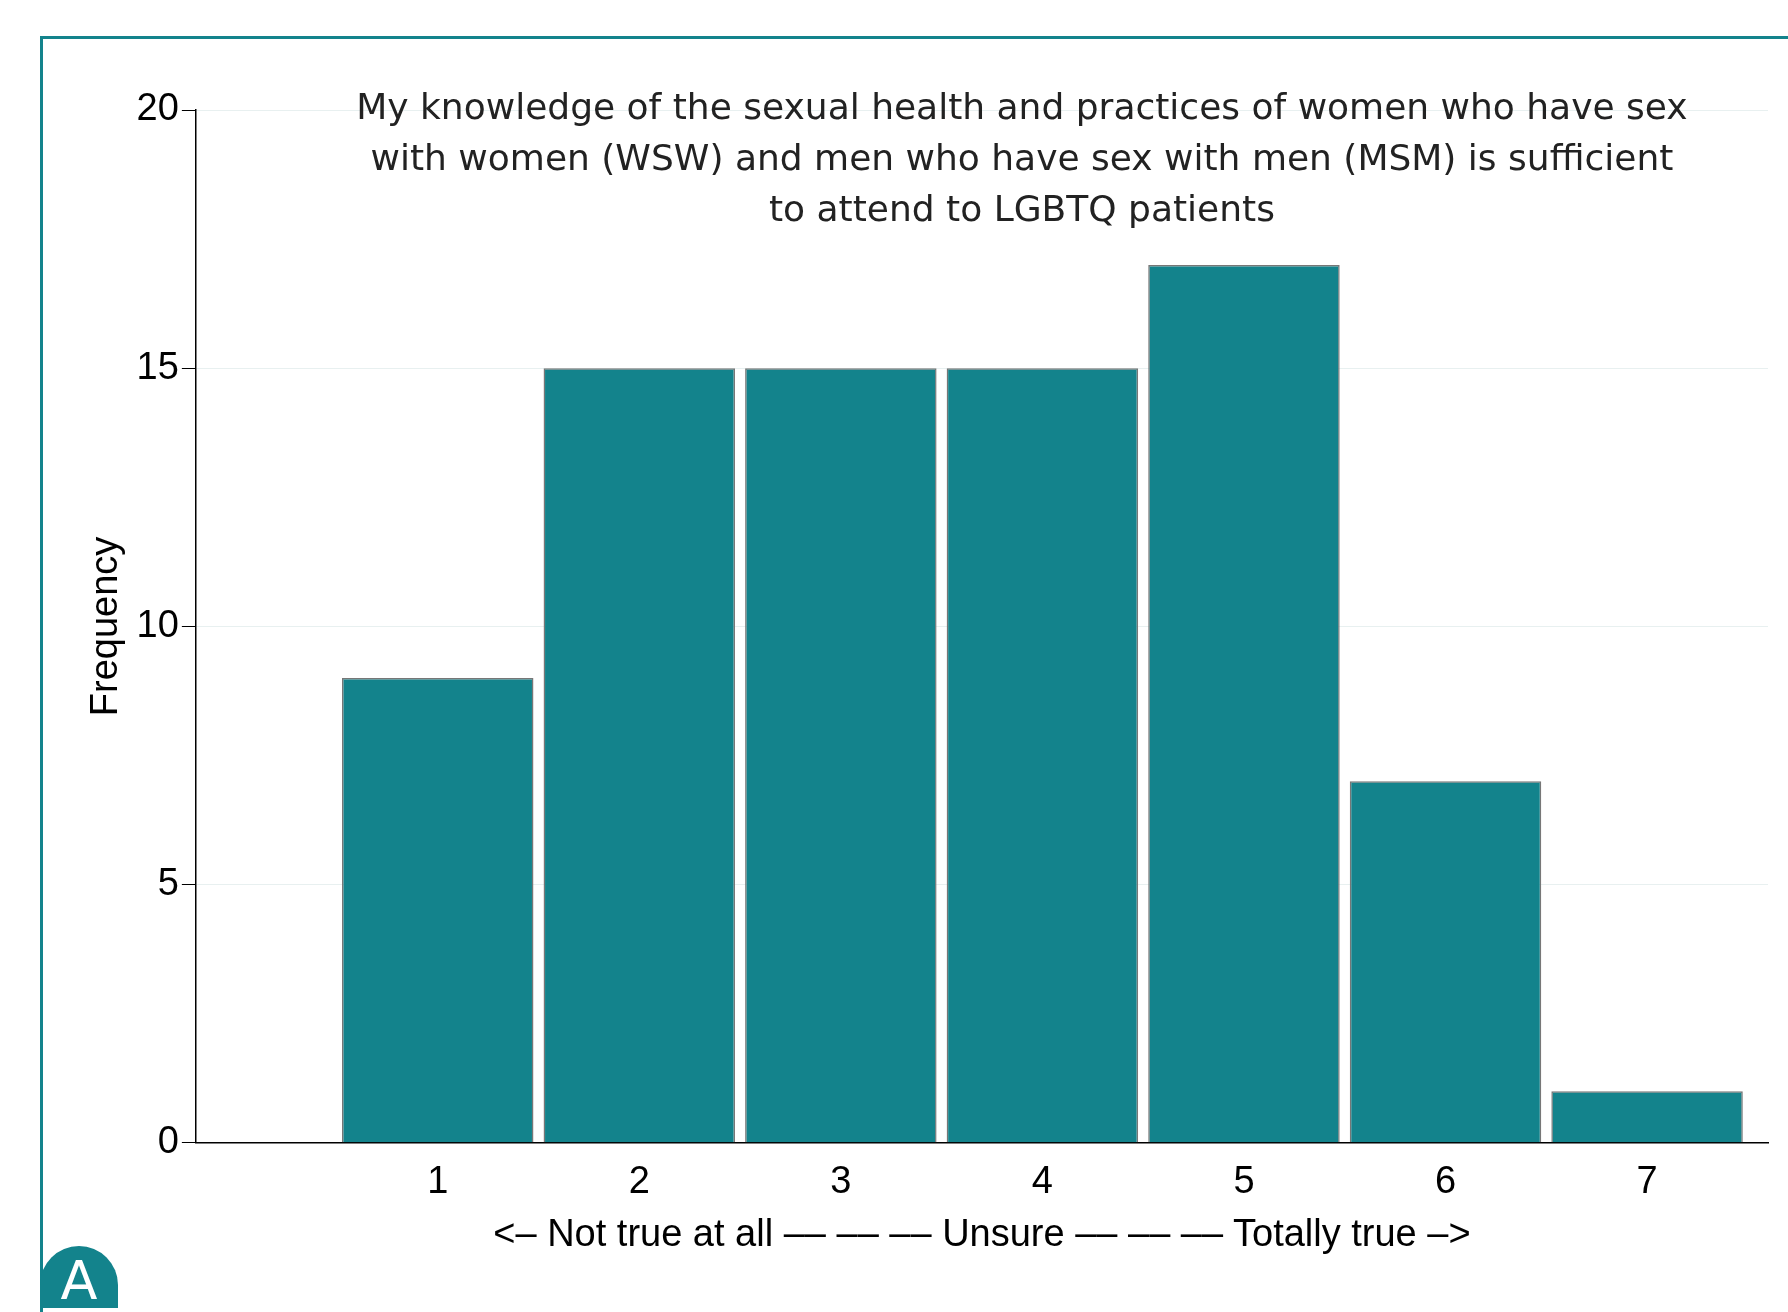  I want to click on y-tick-label: 15, so click(157, 365).